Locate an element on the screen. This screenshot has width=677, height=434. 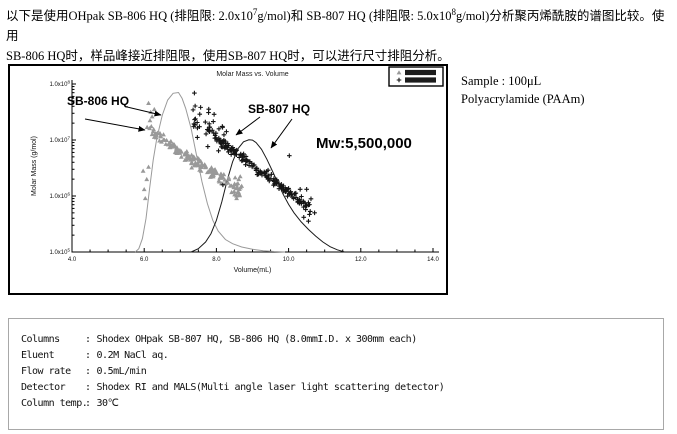
x-tick-label: 4.0 is located at coordinates (72, 260).